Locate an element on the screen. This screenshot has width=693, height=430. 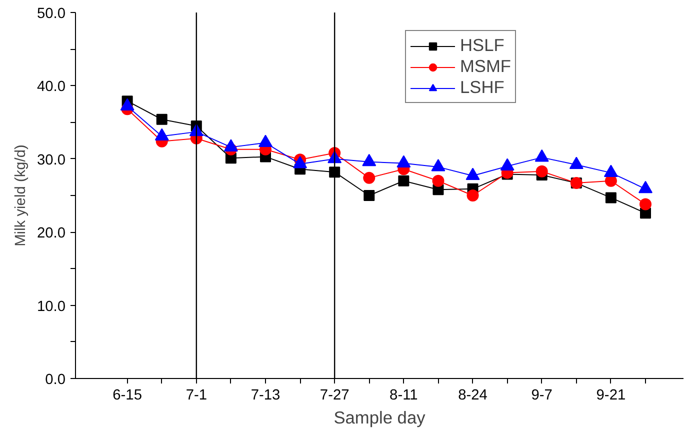
x-tick-label: 8-24 is located at coordinates (473, 396).